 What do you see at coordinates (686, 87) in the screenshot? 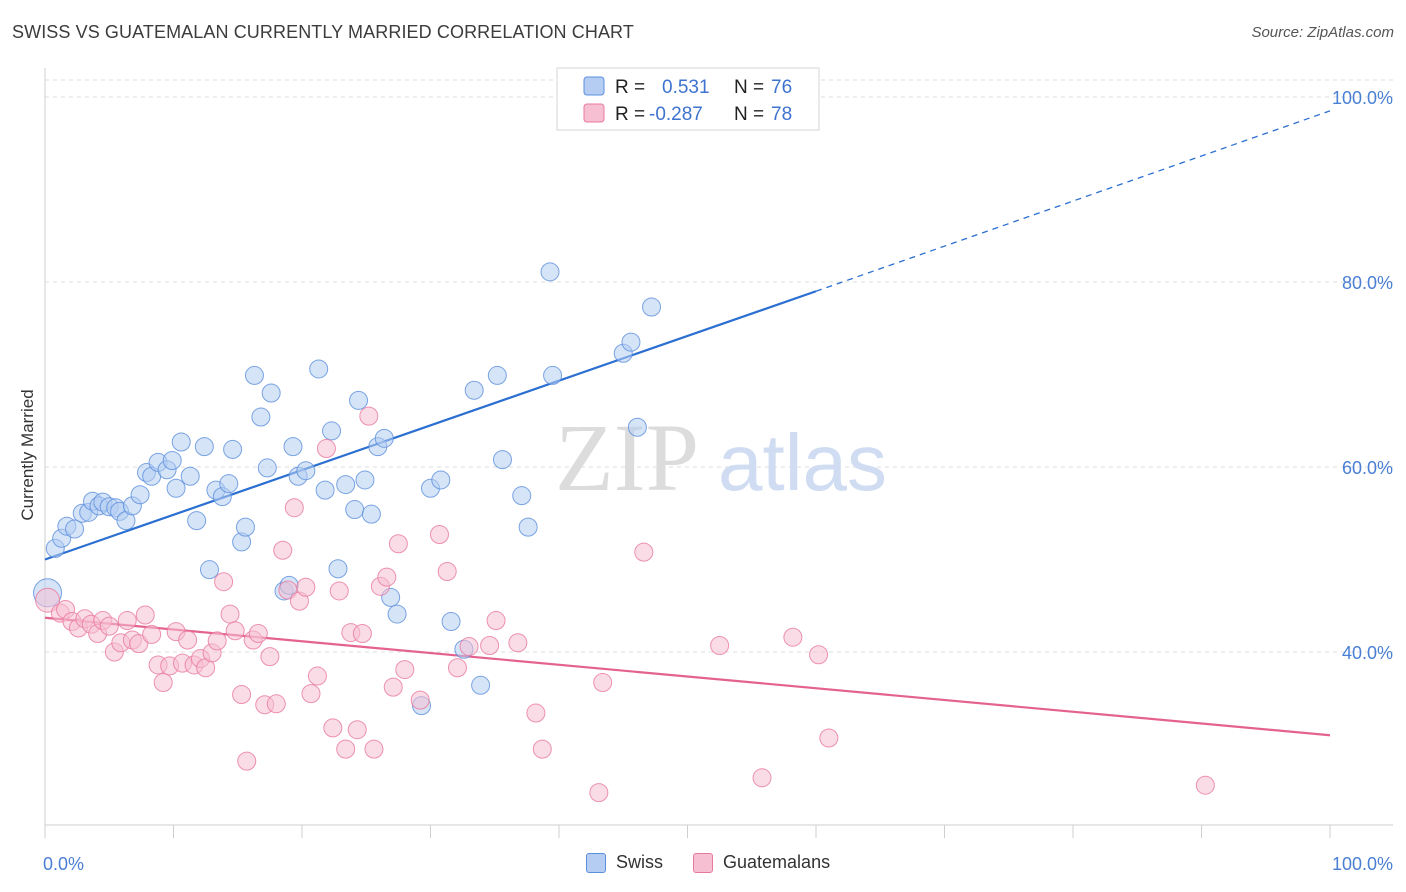
I see `legend-r-value-swiss: 0.531` at bounding box center [686, 87].